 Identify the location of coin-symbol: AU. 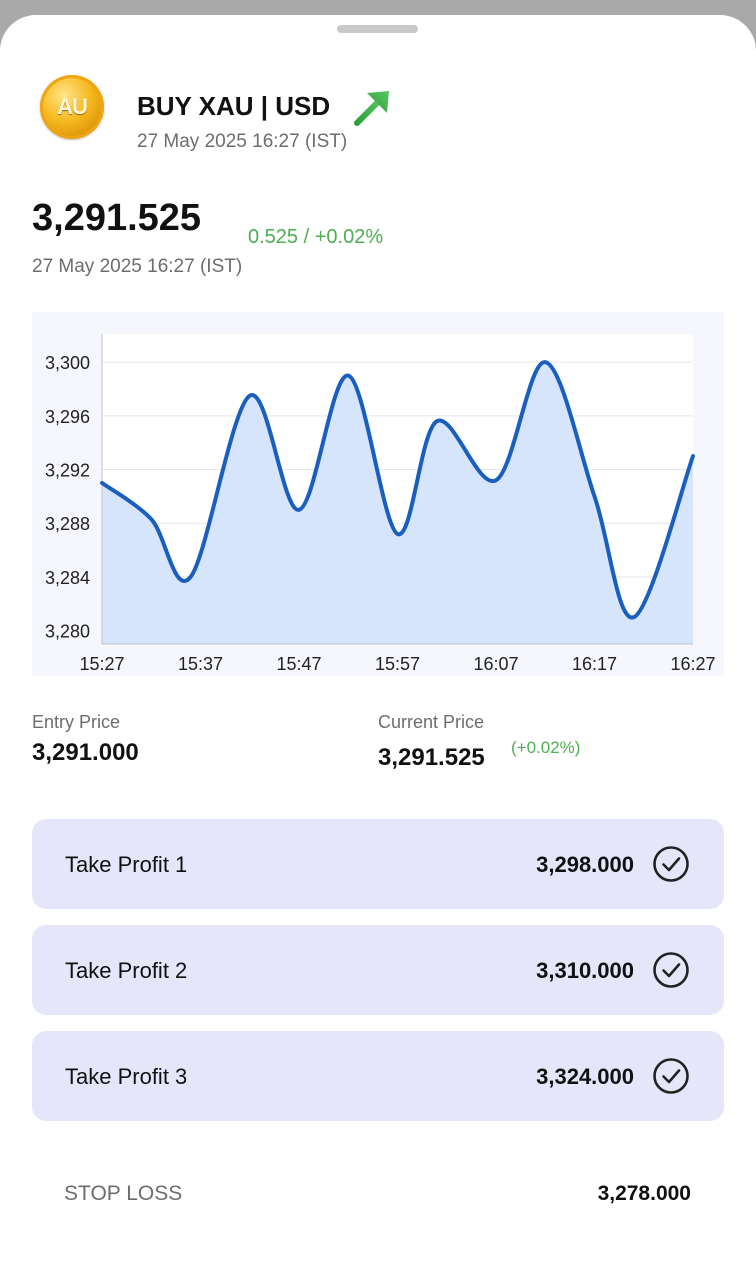
(72, 106).